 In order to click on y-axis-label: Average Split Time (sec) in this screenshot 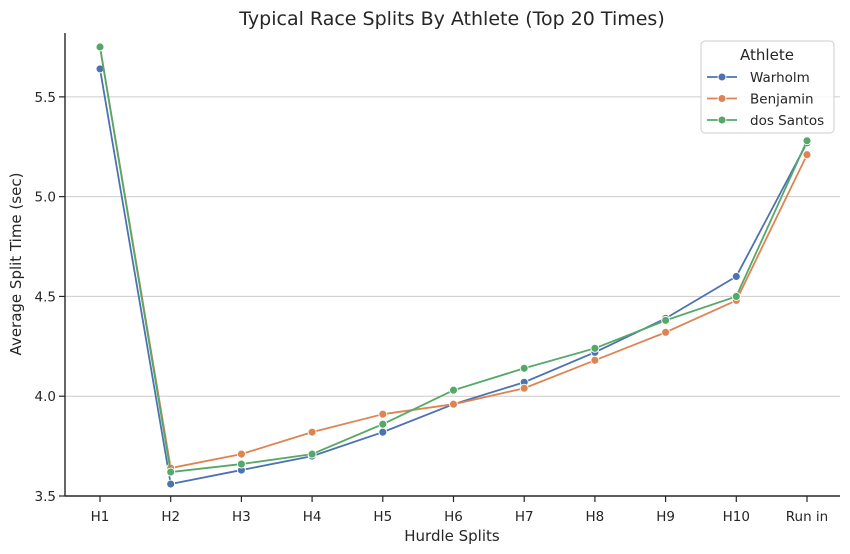, I will do `click(16, 264)`.